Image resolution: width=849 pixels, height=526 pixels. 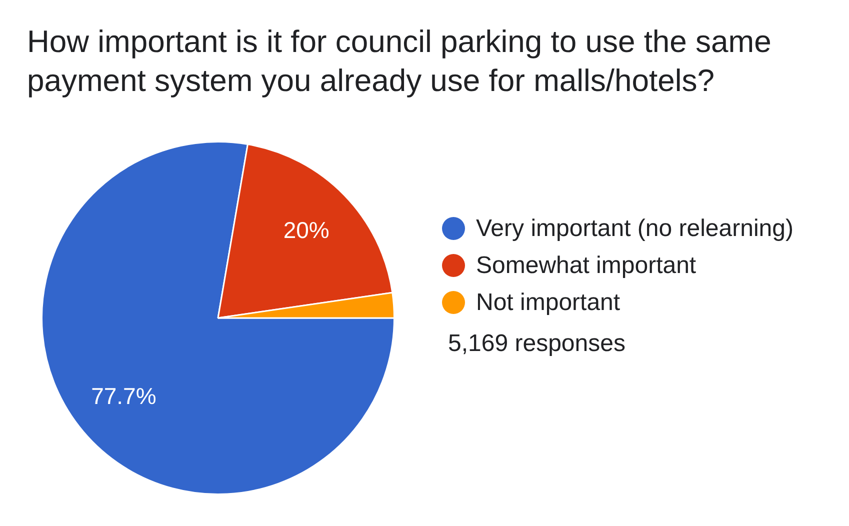 What do you see at coordinates (537, 344) in the screenshot?
I see `text: 5,169 responses` at bounding box center [537, 344].